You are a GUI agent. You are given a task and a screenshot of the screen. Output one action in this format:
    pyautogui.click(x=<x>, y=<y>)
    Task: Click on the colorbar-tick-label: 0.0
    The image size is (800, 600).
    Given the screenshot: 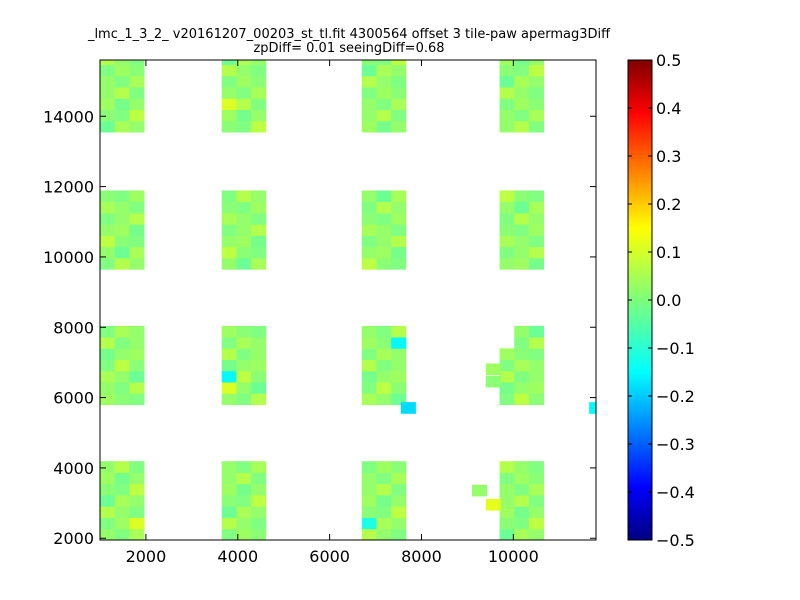 What is the action you would take?
    pyautogui.click(x=668, y=300)
    